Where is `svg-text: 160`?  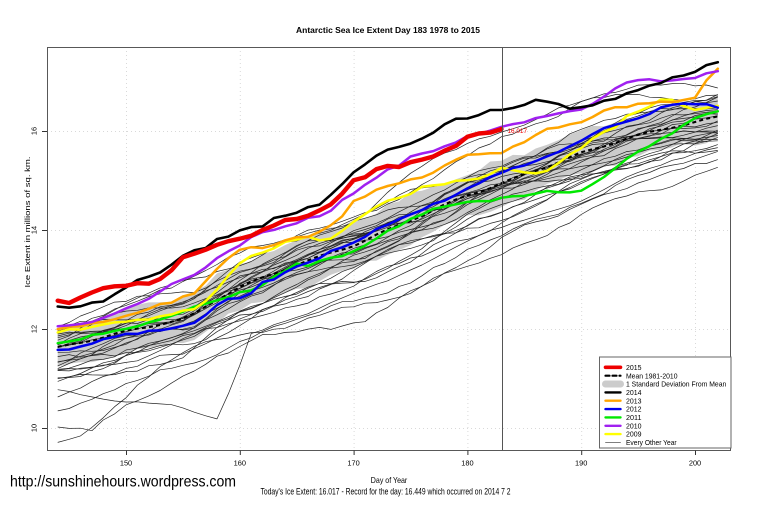
svg-text: 160 is located at coordinates (240, 463).